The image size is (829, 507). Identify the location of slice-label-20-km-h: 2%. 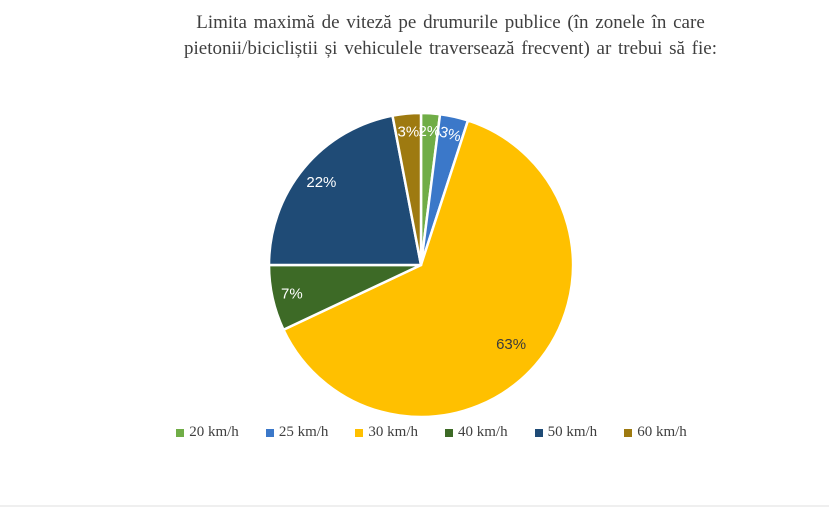
(430, 131).